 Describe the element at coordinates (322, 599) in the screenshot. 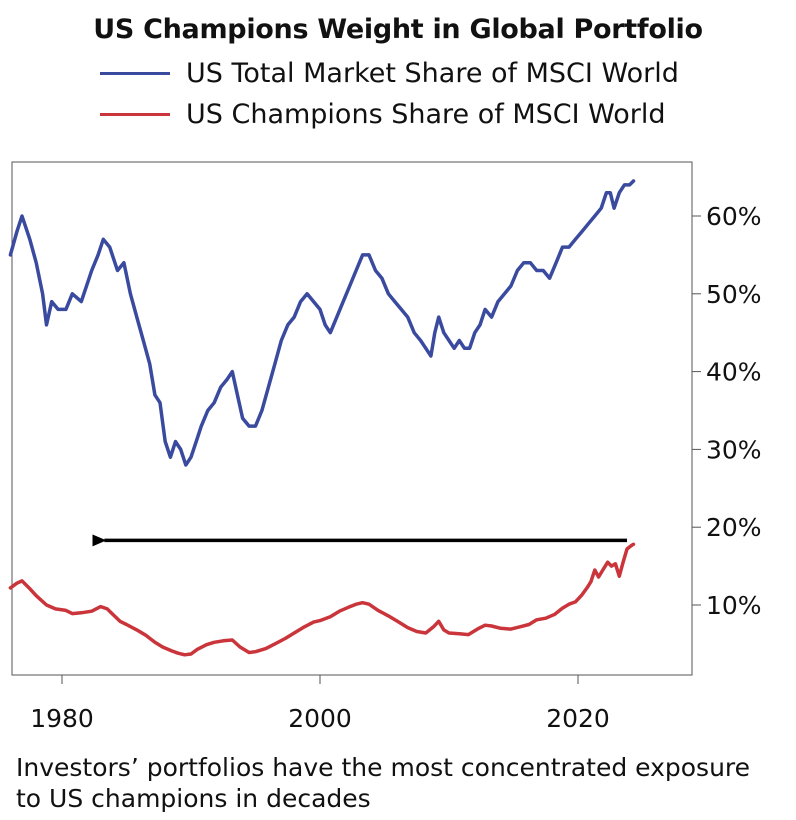

I see `series-line-us-champions` at that location.